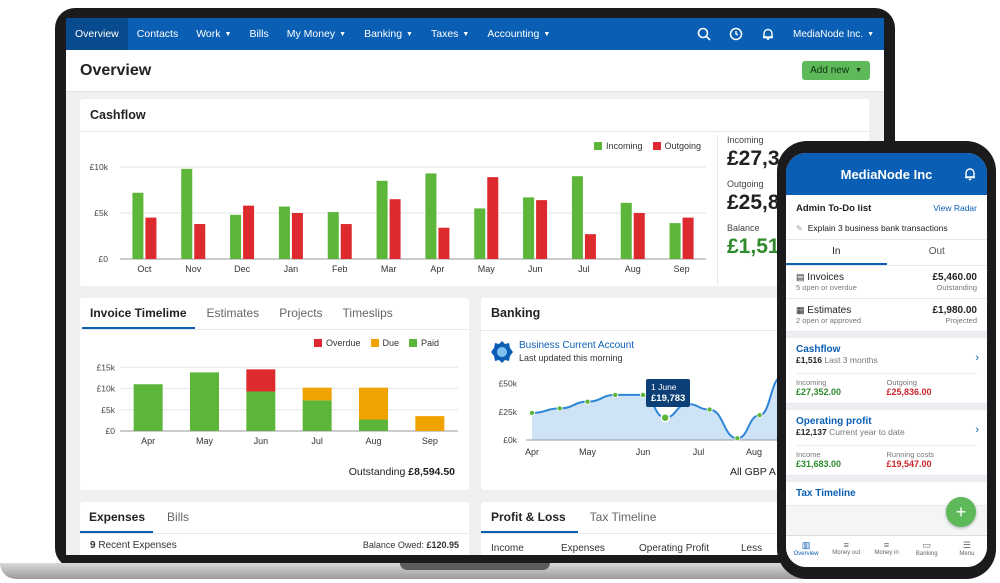 The image size is (1000, 583). I want to click on search-icon, so click(704, 34).